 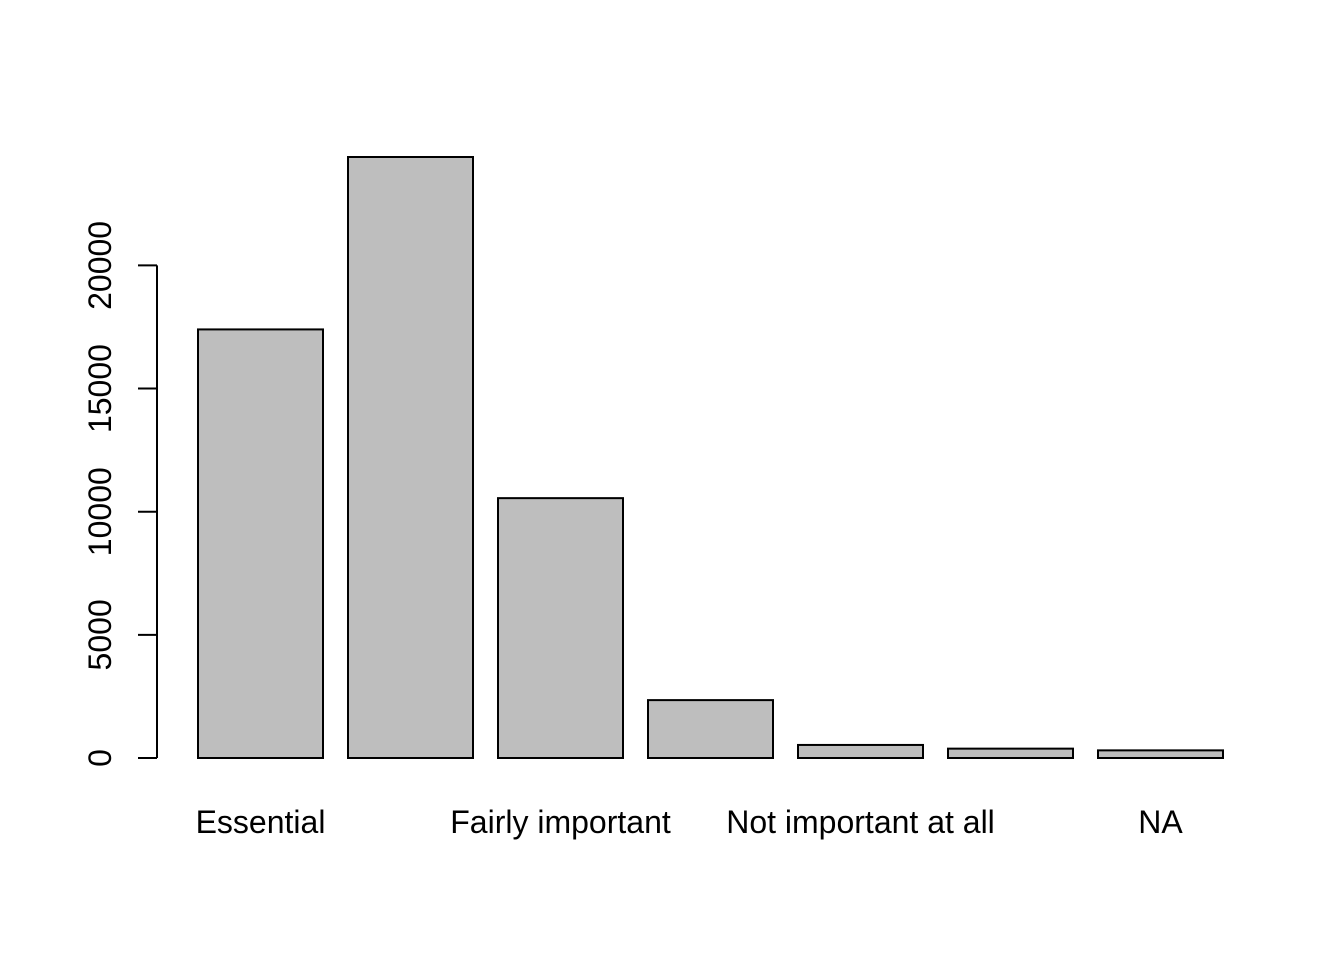 I want to click on y-tick-label: 15000, so click(x=100, y=388).